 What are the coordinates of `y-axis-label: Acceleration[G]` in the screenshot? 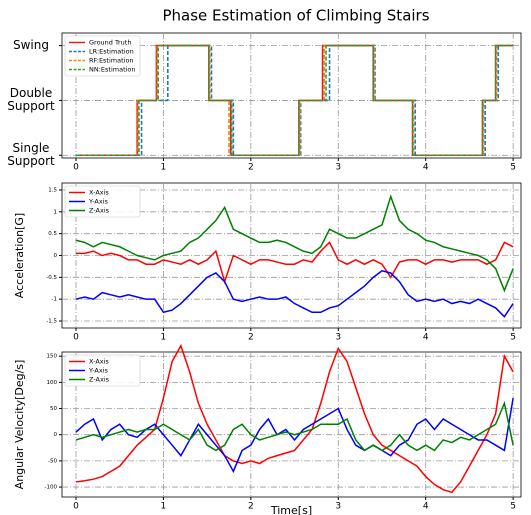 It's located at (19, 255).